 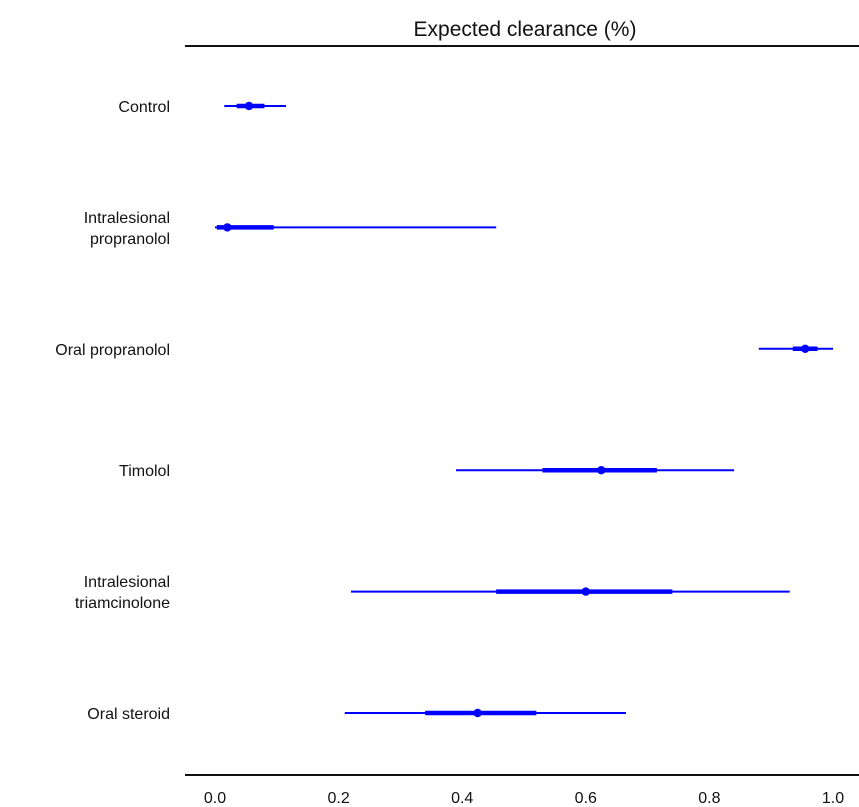 What do you see at coordinates (290, 229) in the screenshot?
I see `forest-row: Intralesional propranolol` at bounding box center [290, 229].